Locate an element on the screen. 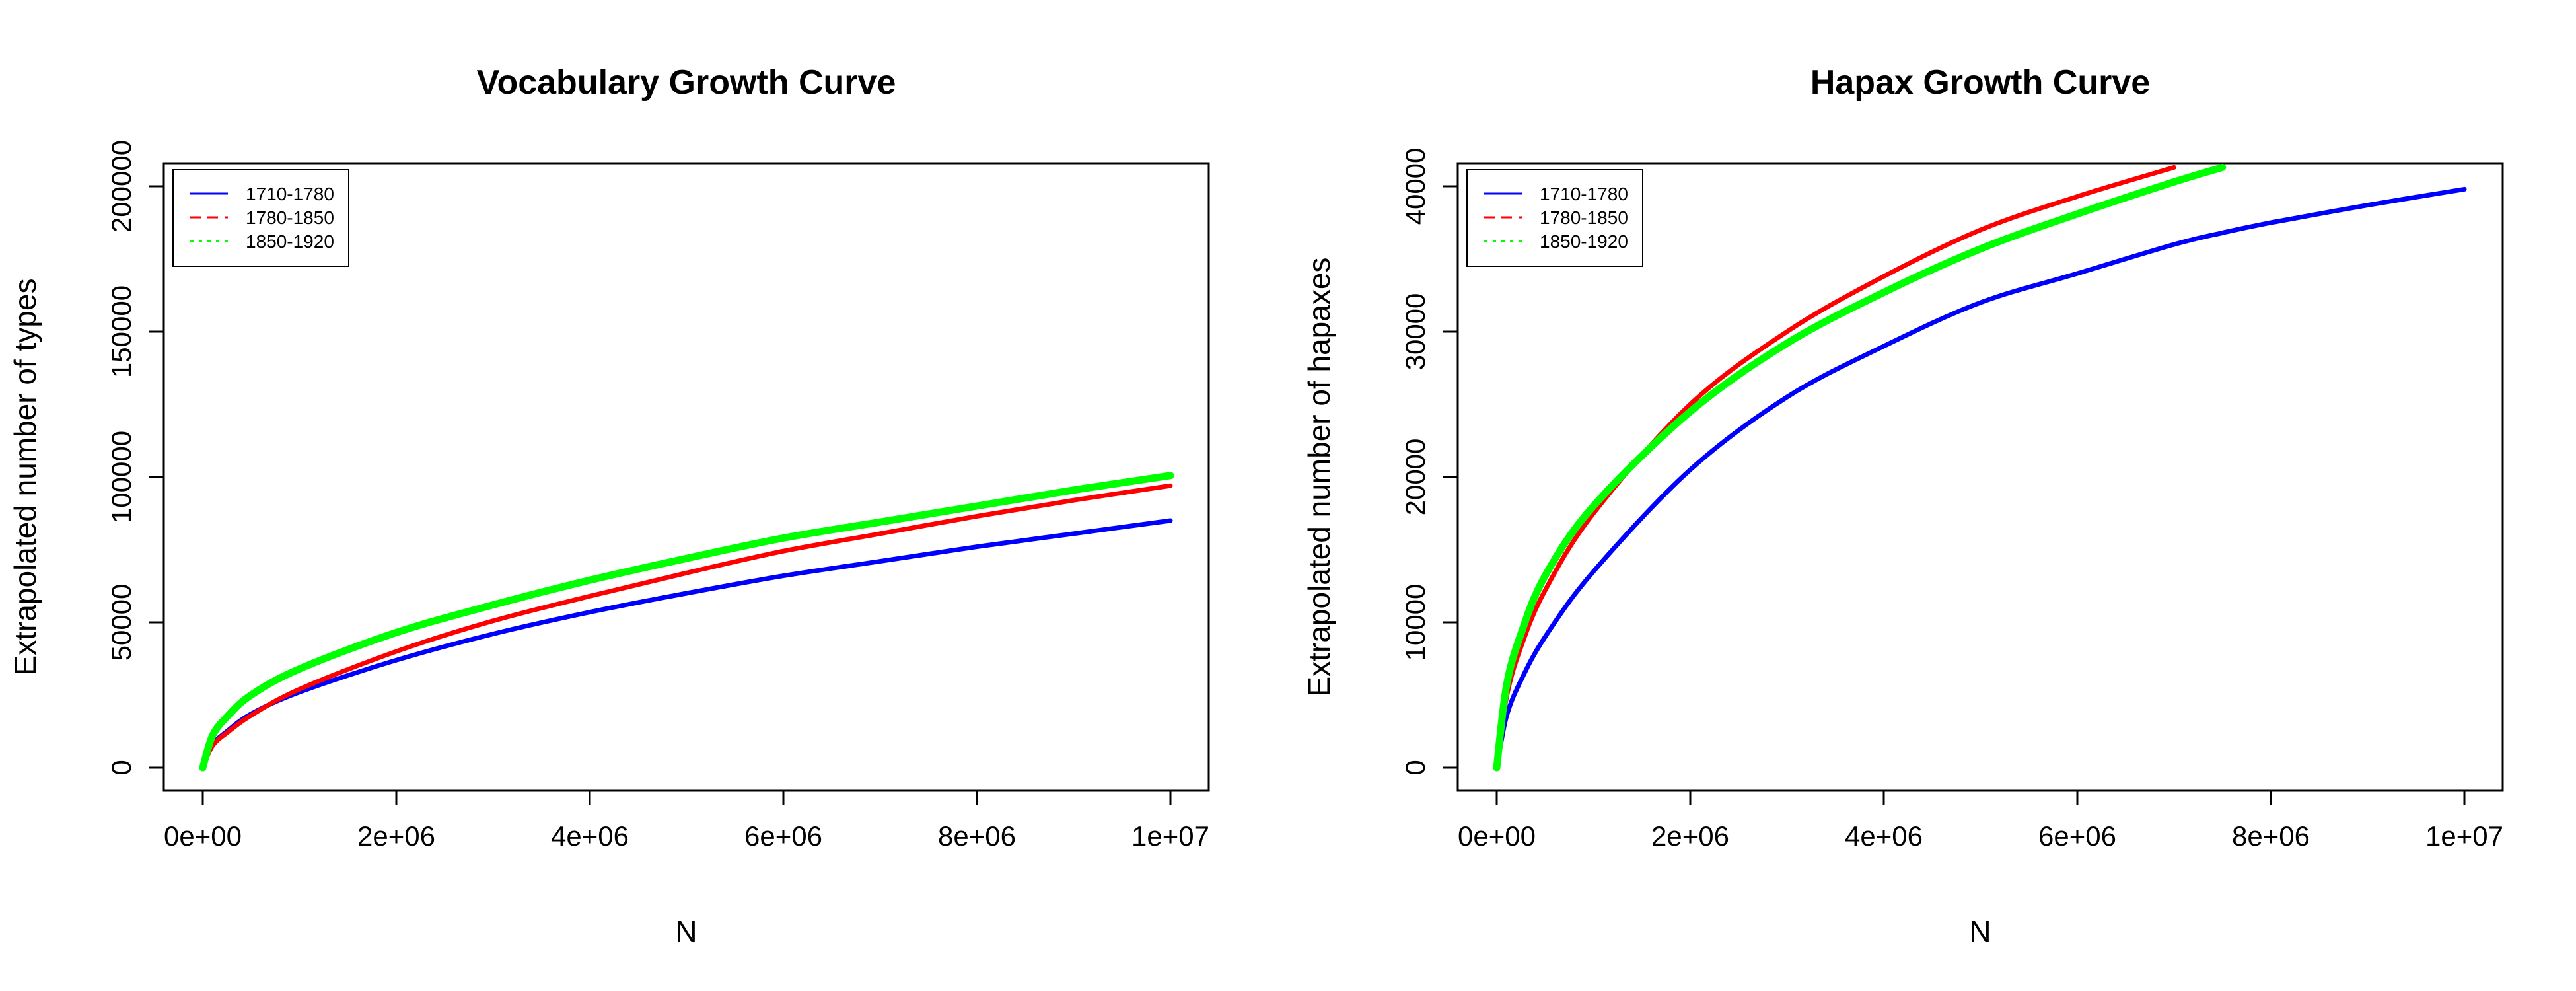 The height and width of the screenshot is (991, 2576). y-tick-label: 10000 is located at coordinates (1415, 622).